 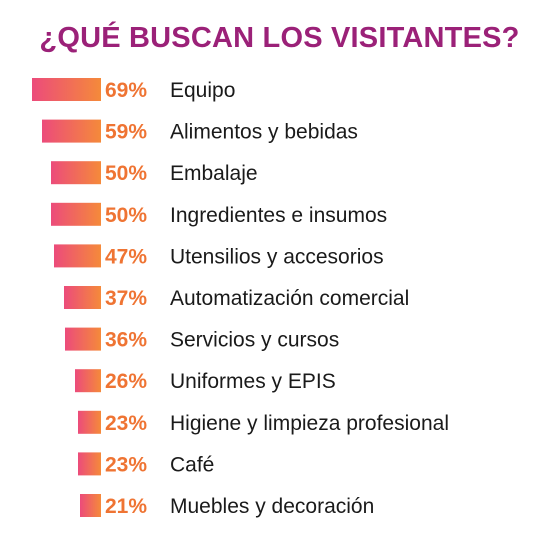 What do you see at coordinates (202, 90) in the screenshot?
I see `category-label: Equipo` at bounding box center [202, 90].